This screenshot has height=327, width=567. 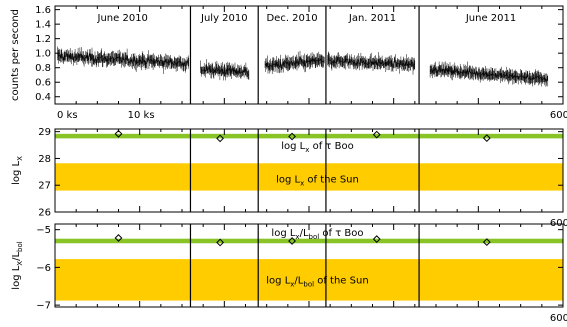 I want to click on segment-label: Dec. 2010, so click(x=291, y=18).